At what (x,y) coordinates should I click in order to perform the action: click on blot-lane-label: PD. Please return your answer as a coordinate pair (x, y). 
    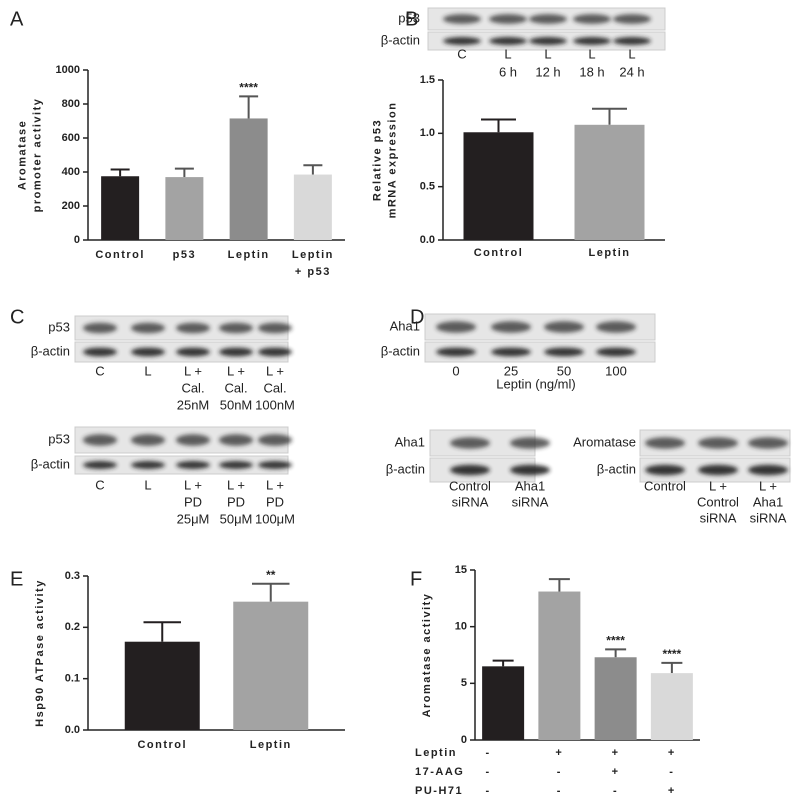
    Looking at the image, I should click on (236, 501).